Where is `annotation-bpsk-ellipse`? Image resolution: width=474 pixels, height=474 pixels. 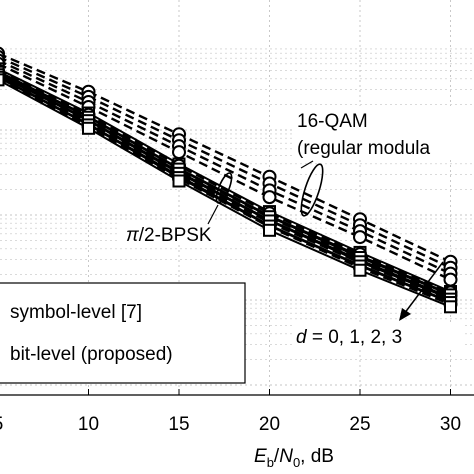
annotation-bpsk-ellipse is located at coordinates (224, 188).